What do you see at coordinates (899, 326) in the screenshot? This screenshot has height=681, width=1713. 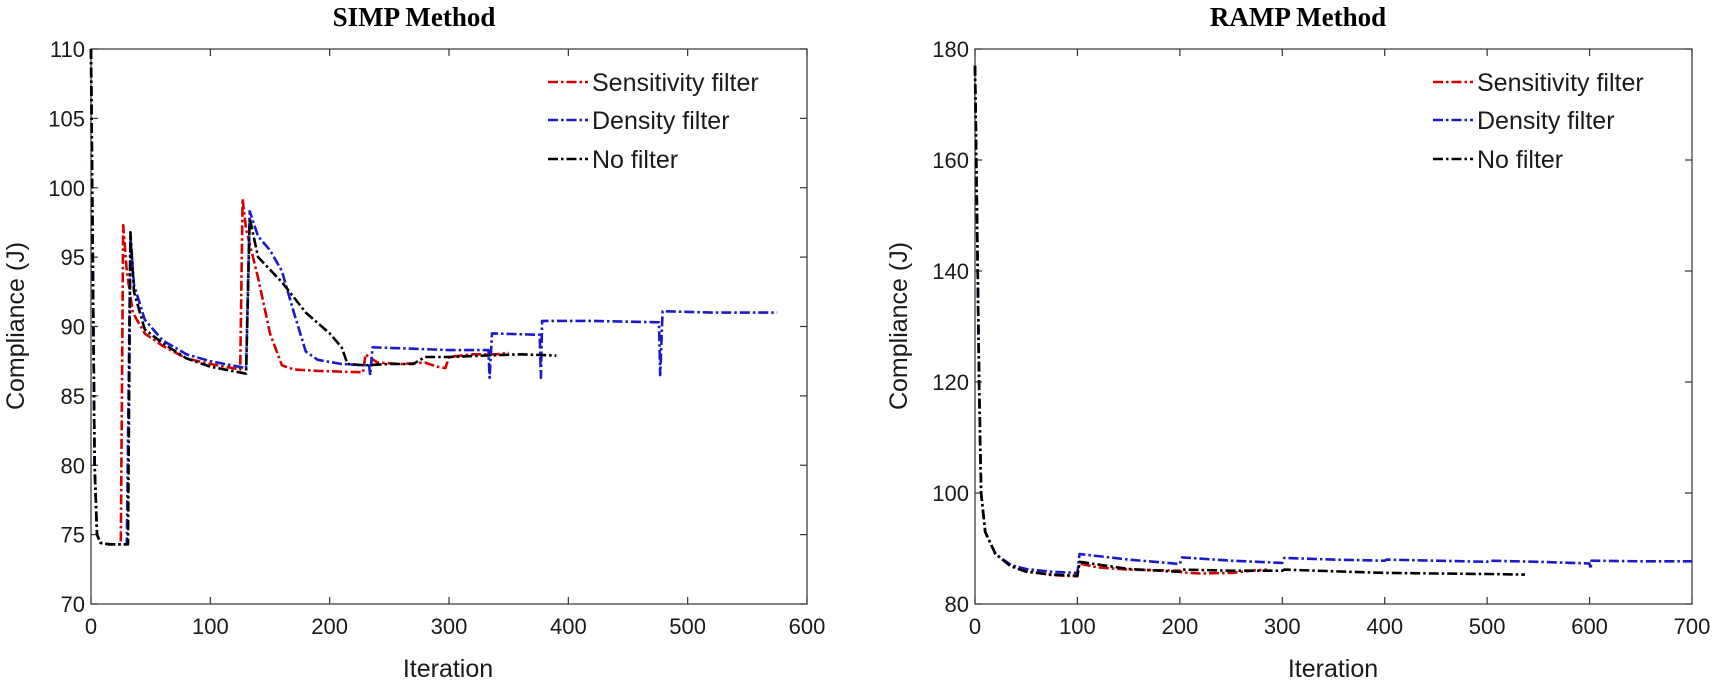 I see `ramp-y-axis-label: Compliance (J)` at bounding box center [899, 326].